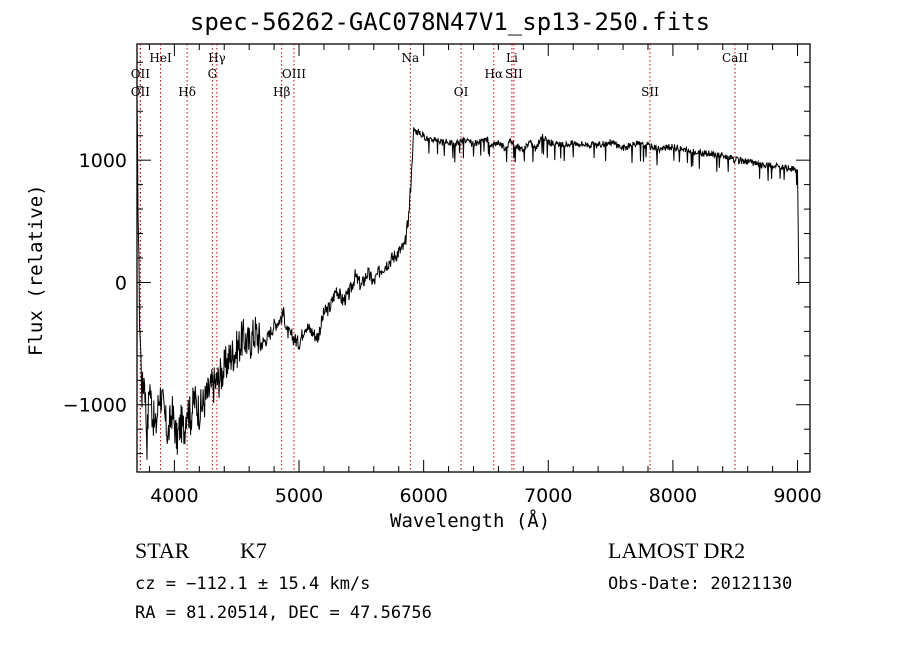  What do you see at coordinates (36, 270) in the screenshot?
I see `y-axis-label: Flux (relative)` at bounding box center [36, 270].